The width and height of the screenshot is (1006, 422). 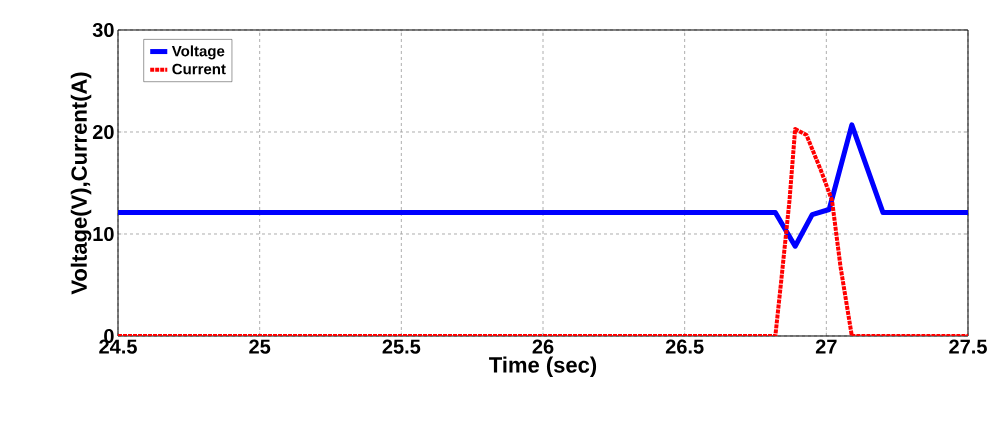 I want to click on y-tick-label: 10, so click(x=103, y=234).